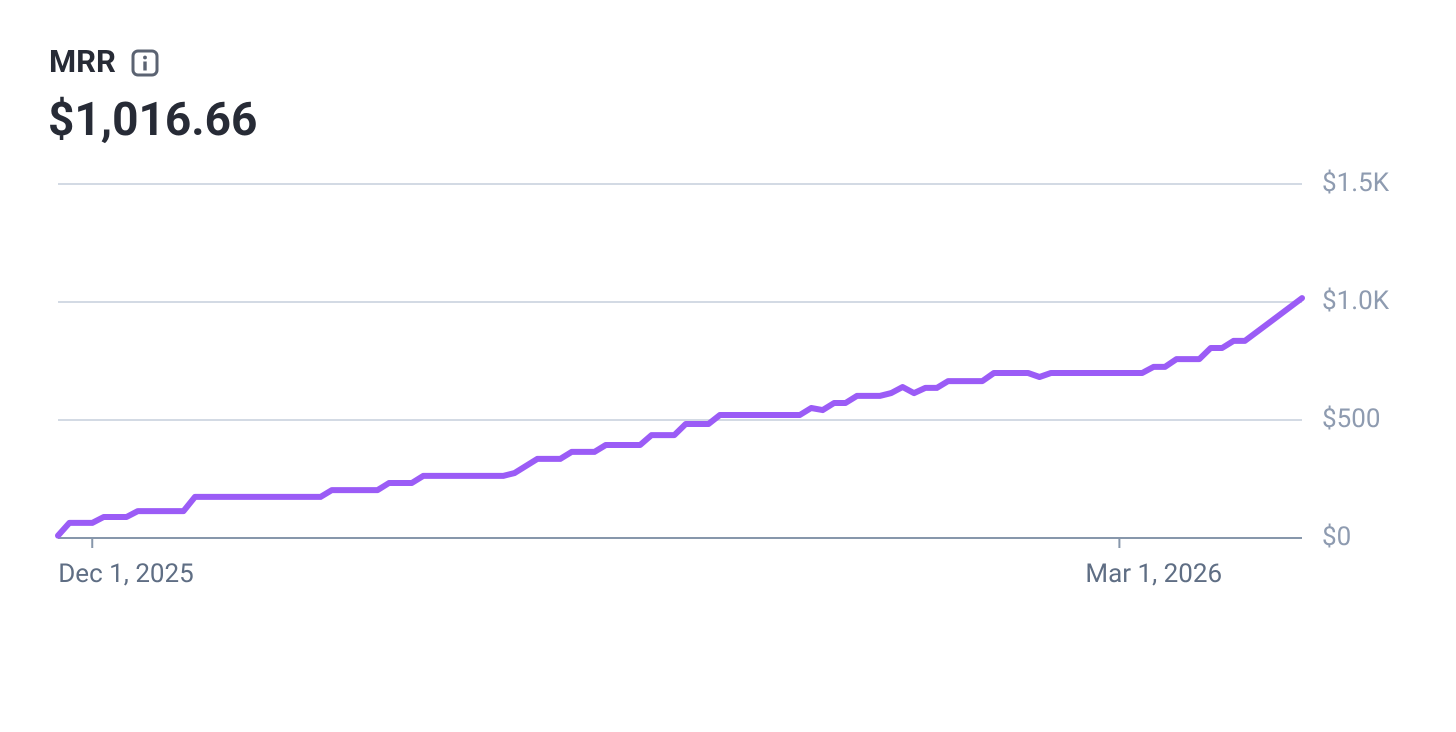 The image size is (1456, 732). What do you see at coordinates (1356, 301) in the screenshot?
I see `y-tick-label: $1.0K` at bounding box center [1356, 301].